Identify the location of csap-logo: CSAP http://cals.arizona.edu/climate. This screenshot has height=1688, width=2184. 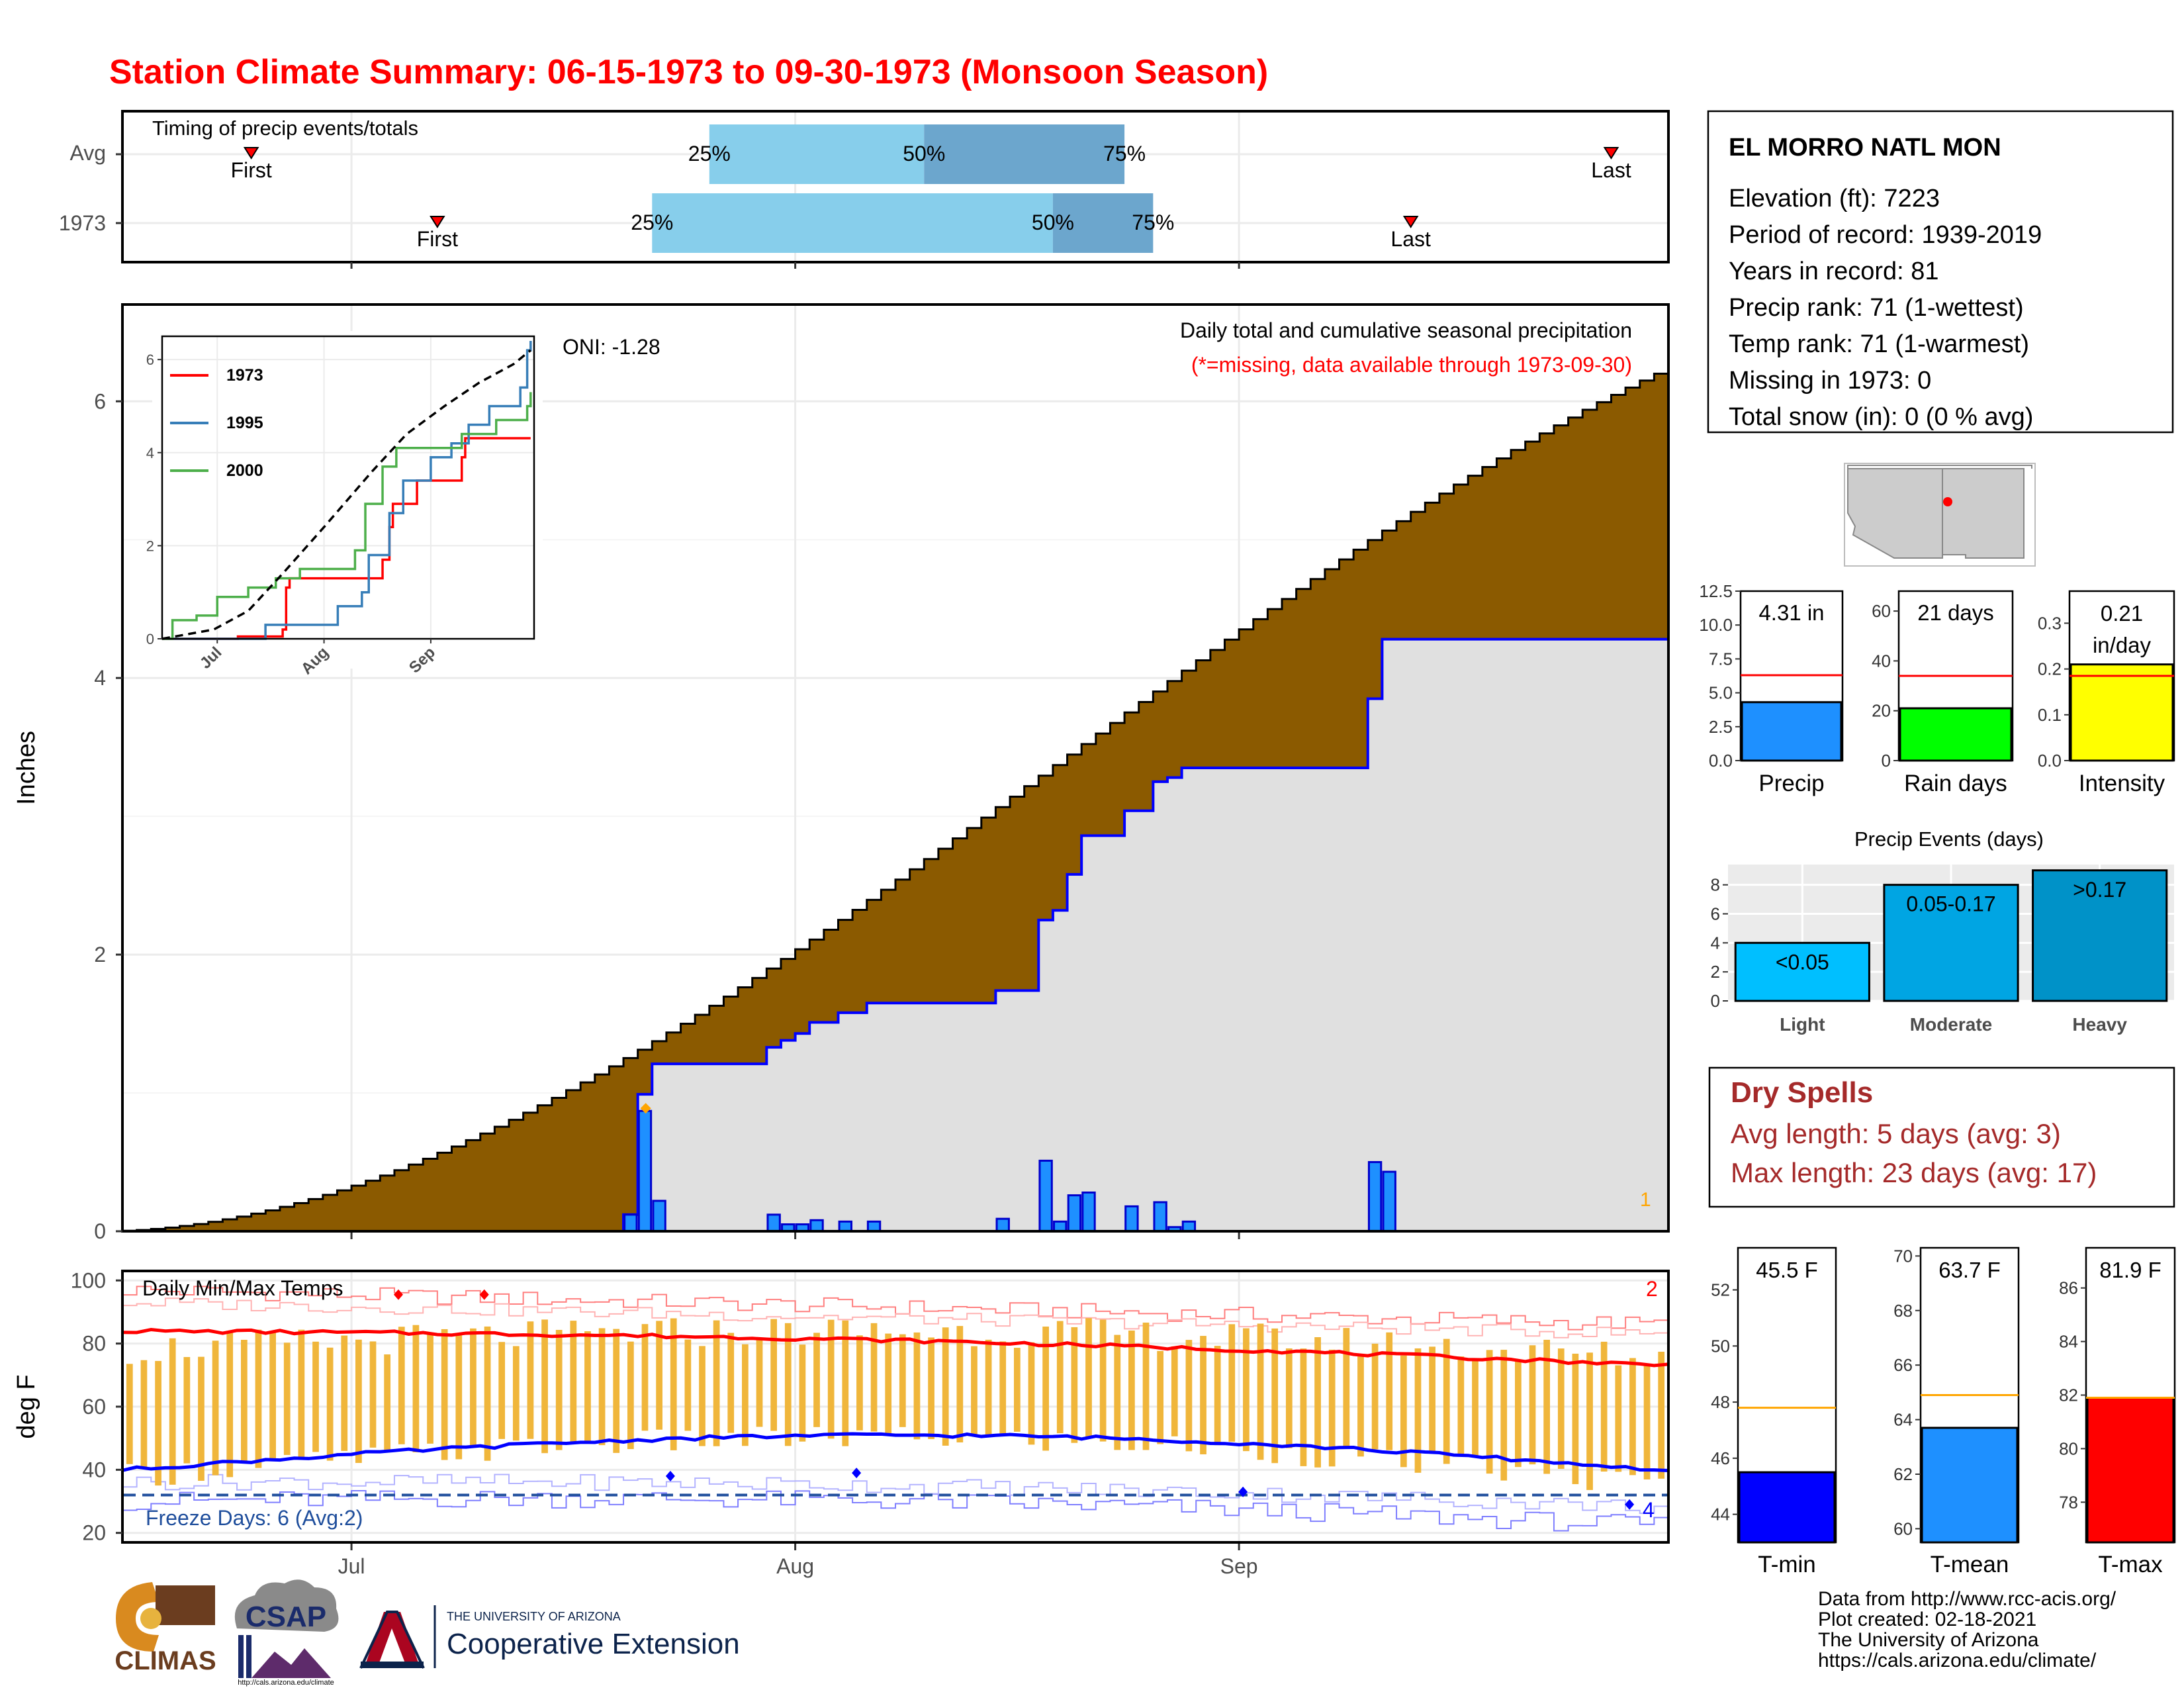
(286, 1633).